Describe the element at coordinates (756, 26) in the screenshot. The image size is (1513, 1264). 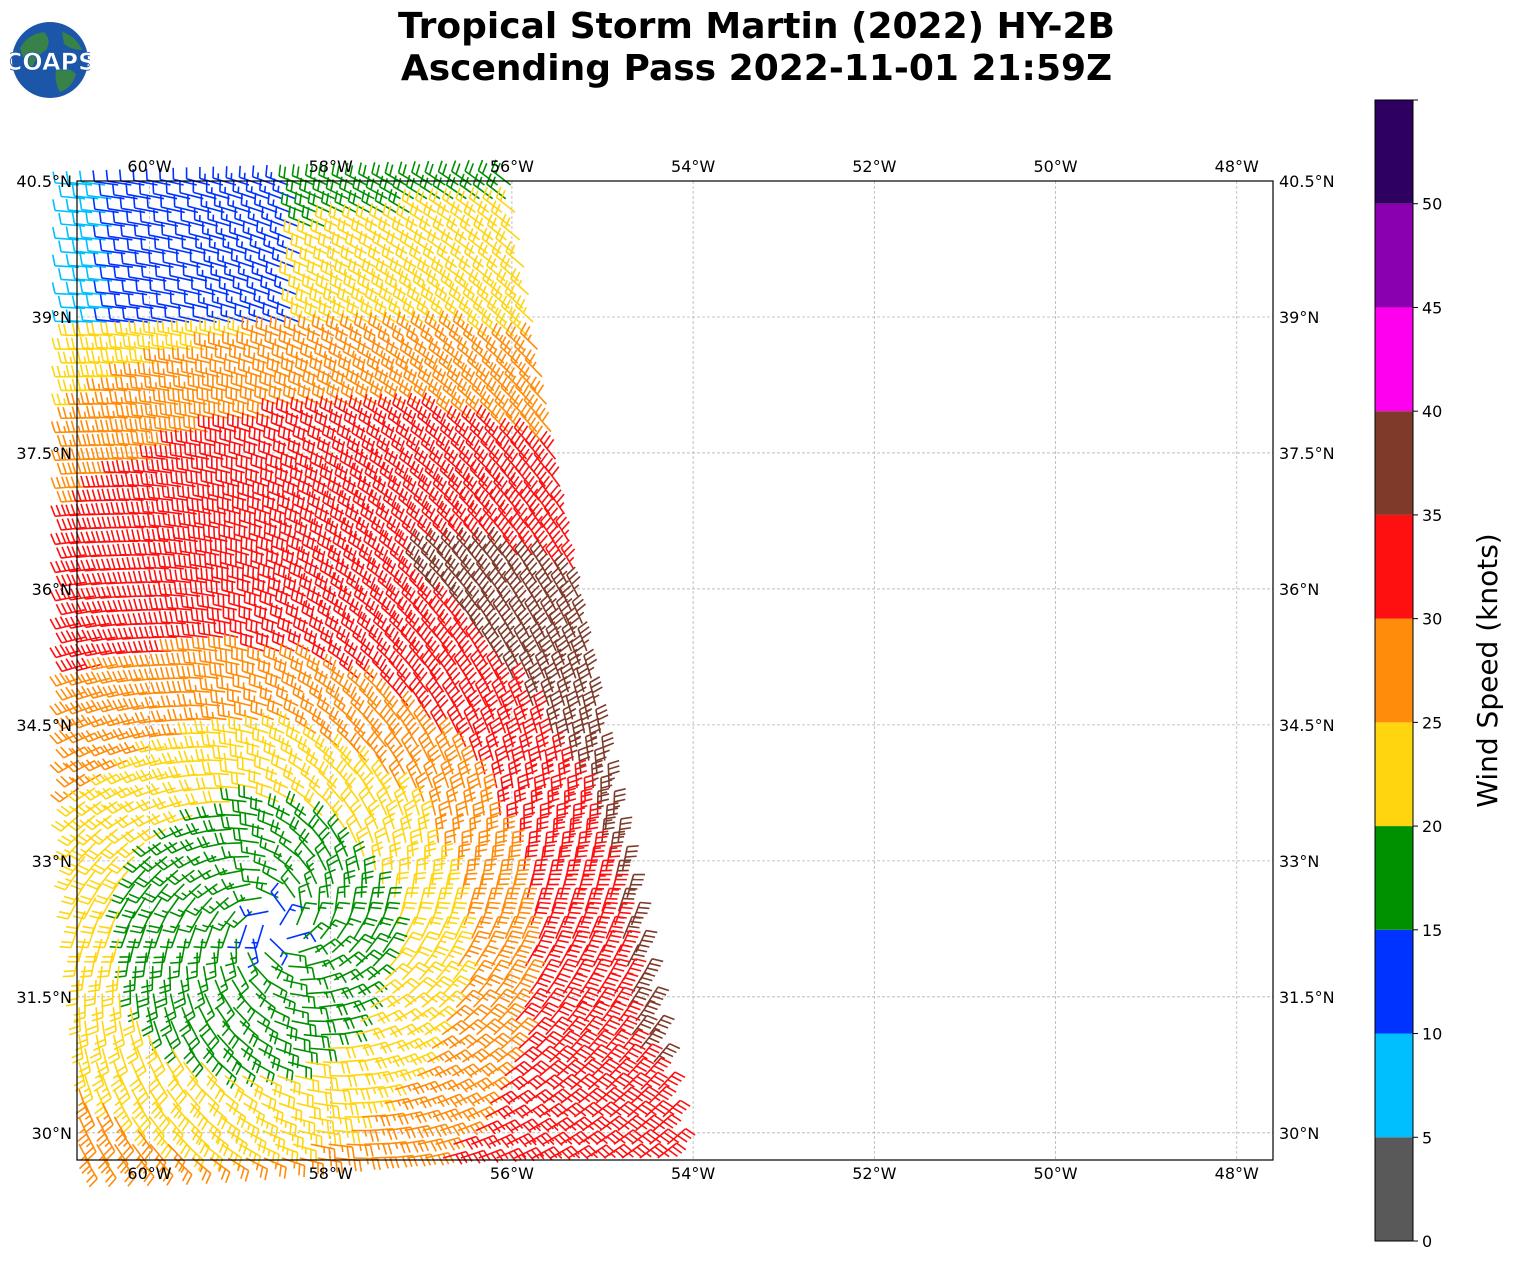
I see `title-line-1: Tropical Storm Martin (2022) HY-2B` at that location.